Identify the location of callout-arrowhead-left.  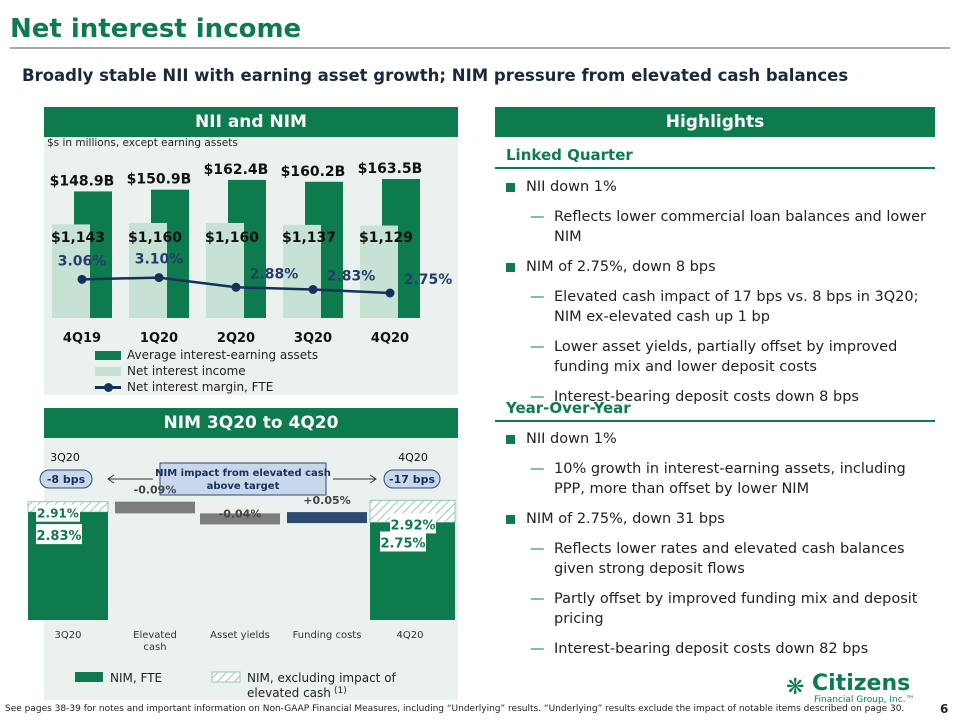
(111, 479).